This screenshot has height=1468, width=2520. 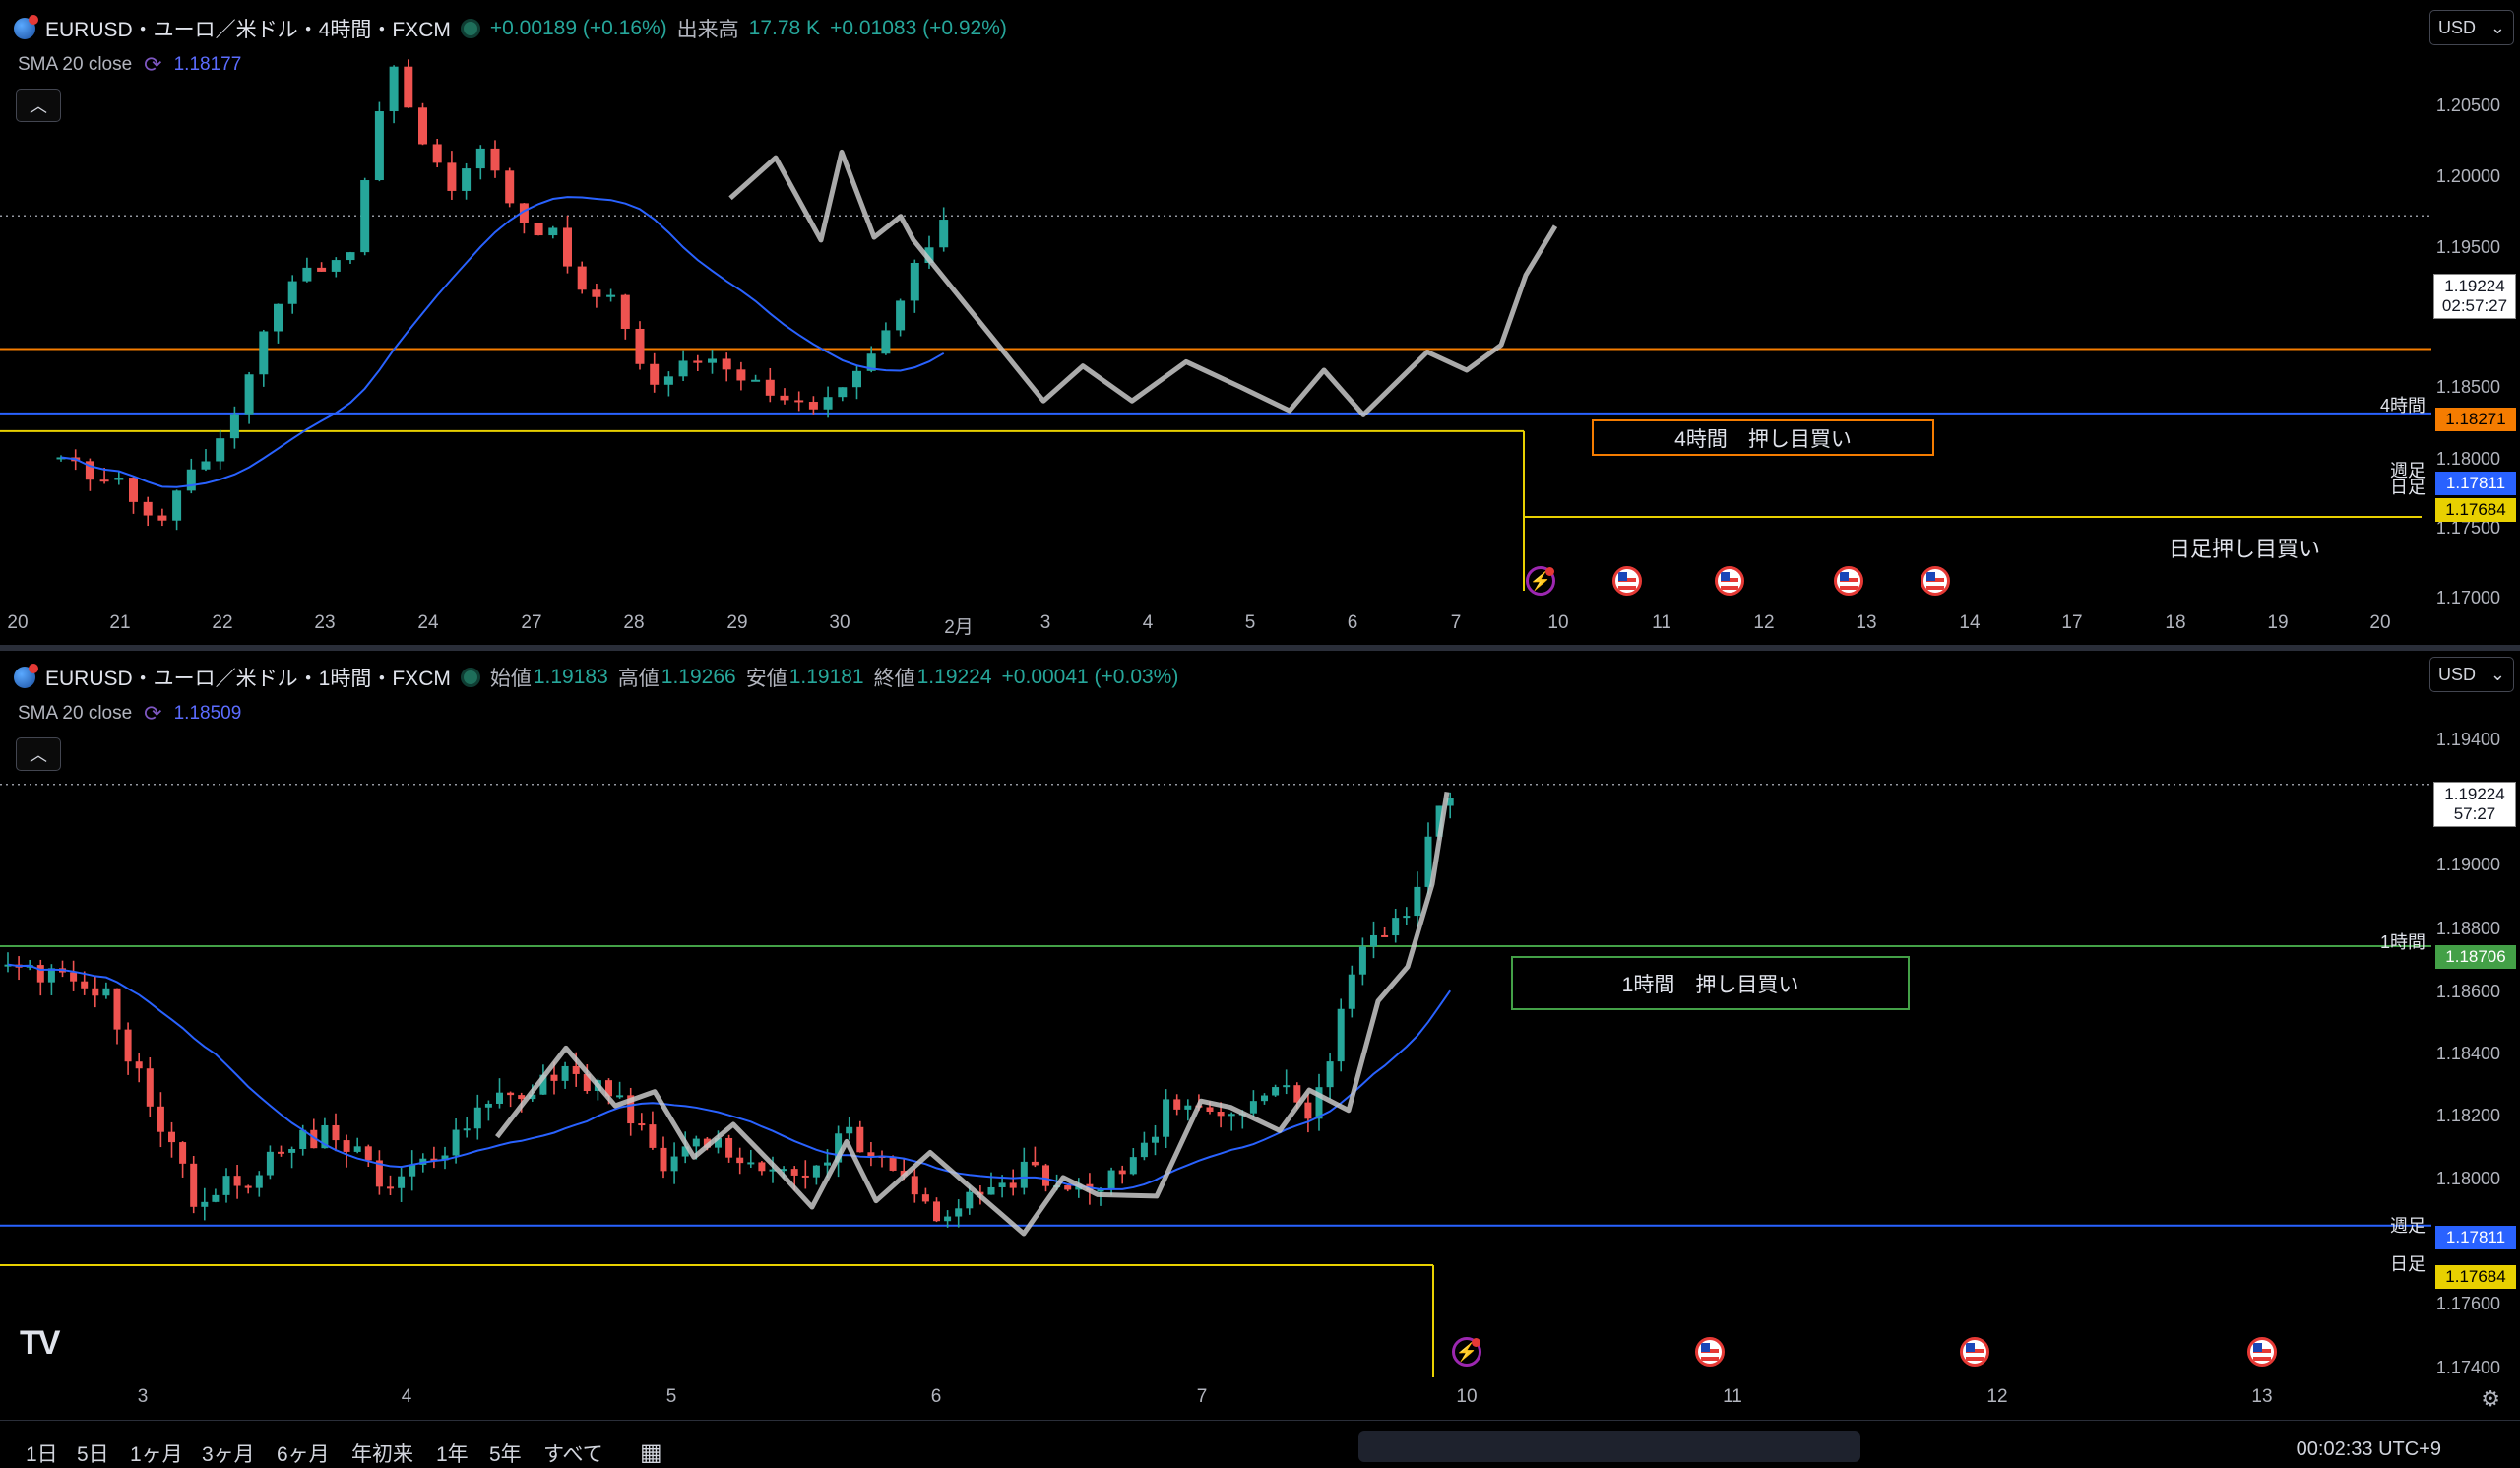 What do you see at coordinates (2467, 992) in the screenshot?
I see `price-tick-label: 1.18600` at bounding box center [2467, 992].